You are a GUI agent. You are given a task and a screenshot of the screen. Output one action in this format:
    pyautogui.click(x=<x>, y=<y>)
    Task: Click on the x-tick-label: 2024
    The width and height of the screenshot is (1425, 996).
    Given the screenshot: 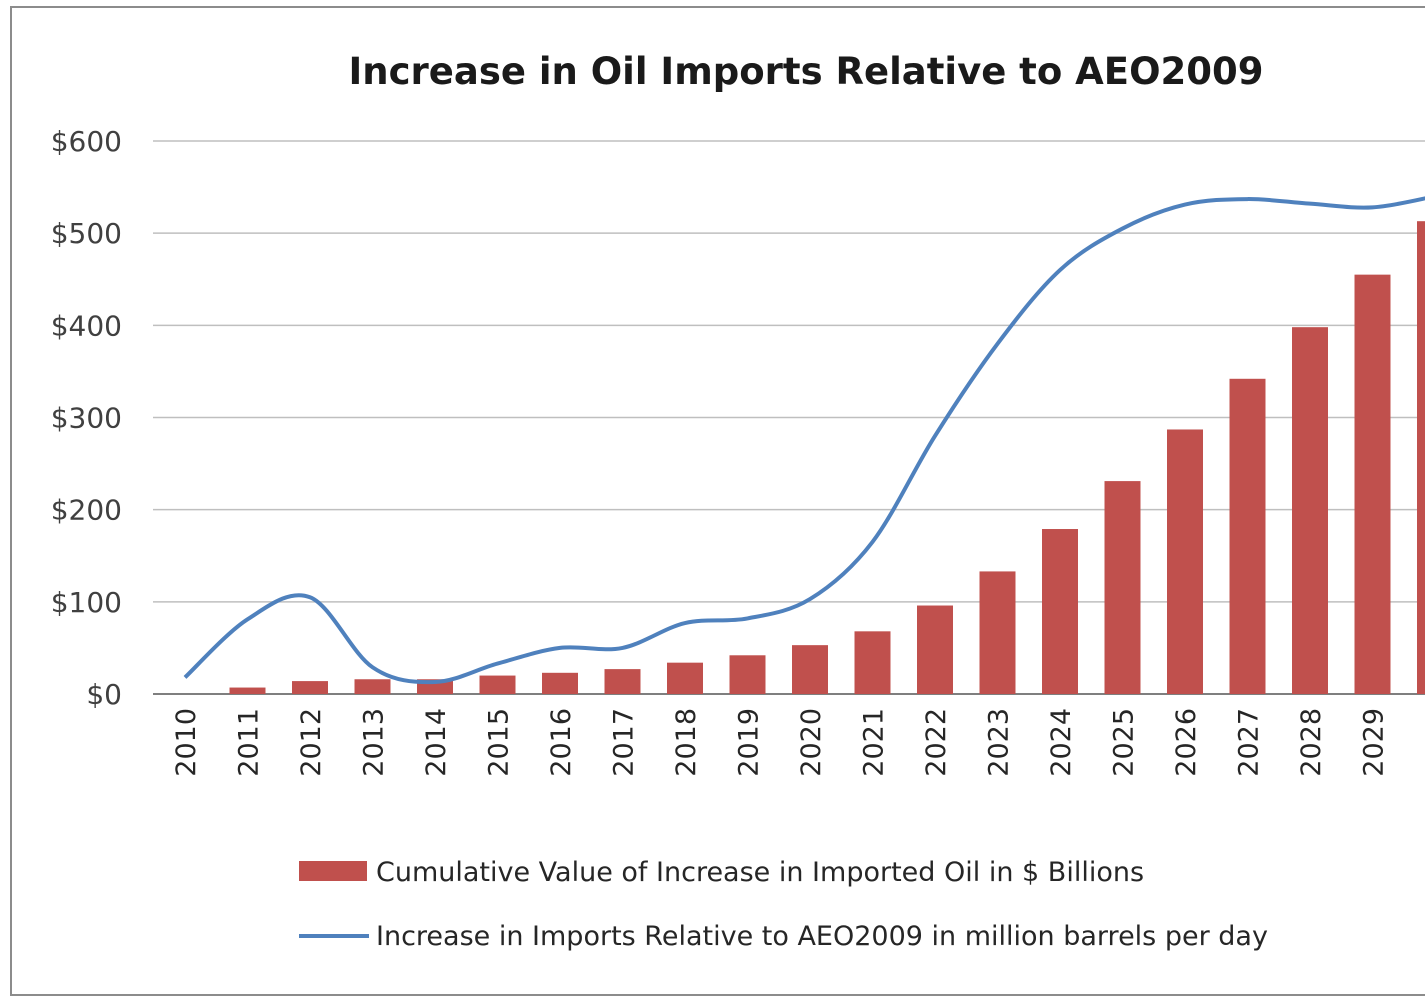 What is the action you would take?
    pyautogui.click(x=1061, y=742)
    